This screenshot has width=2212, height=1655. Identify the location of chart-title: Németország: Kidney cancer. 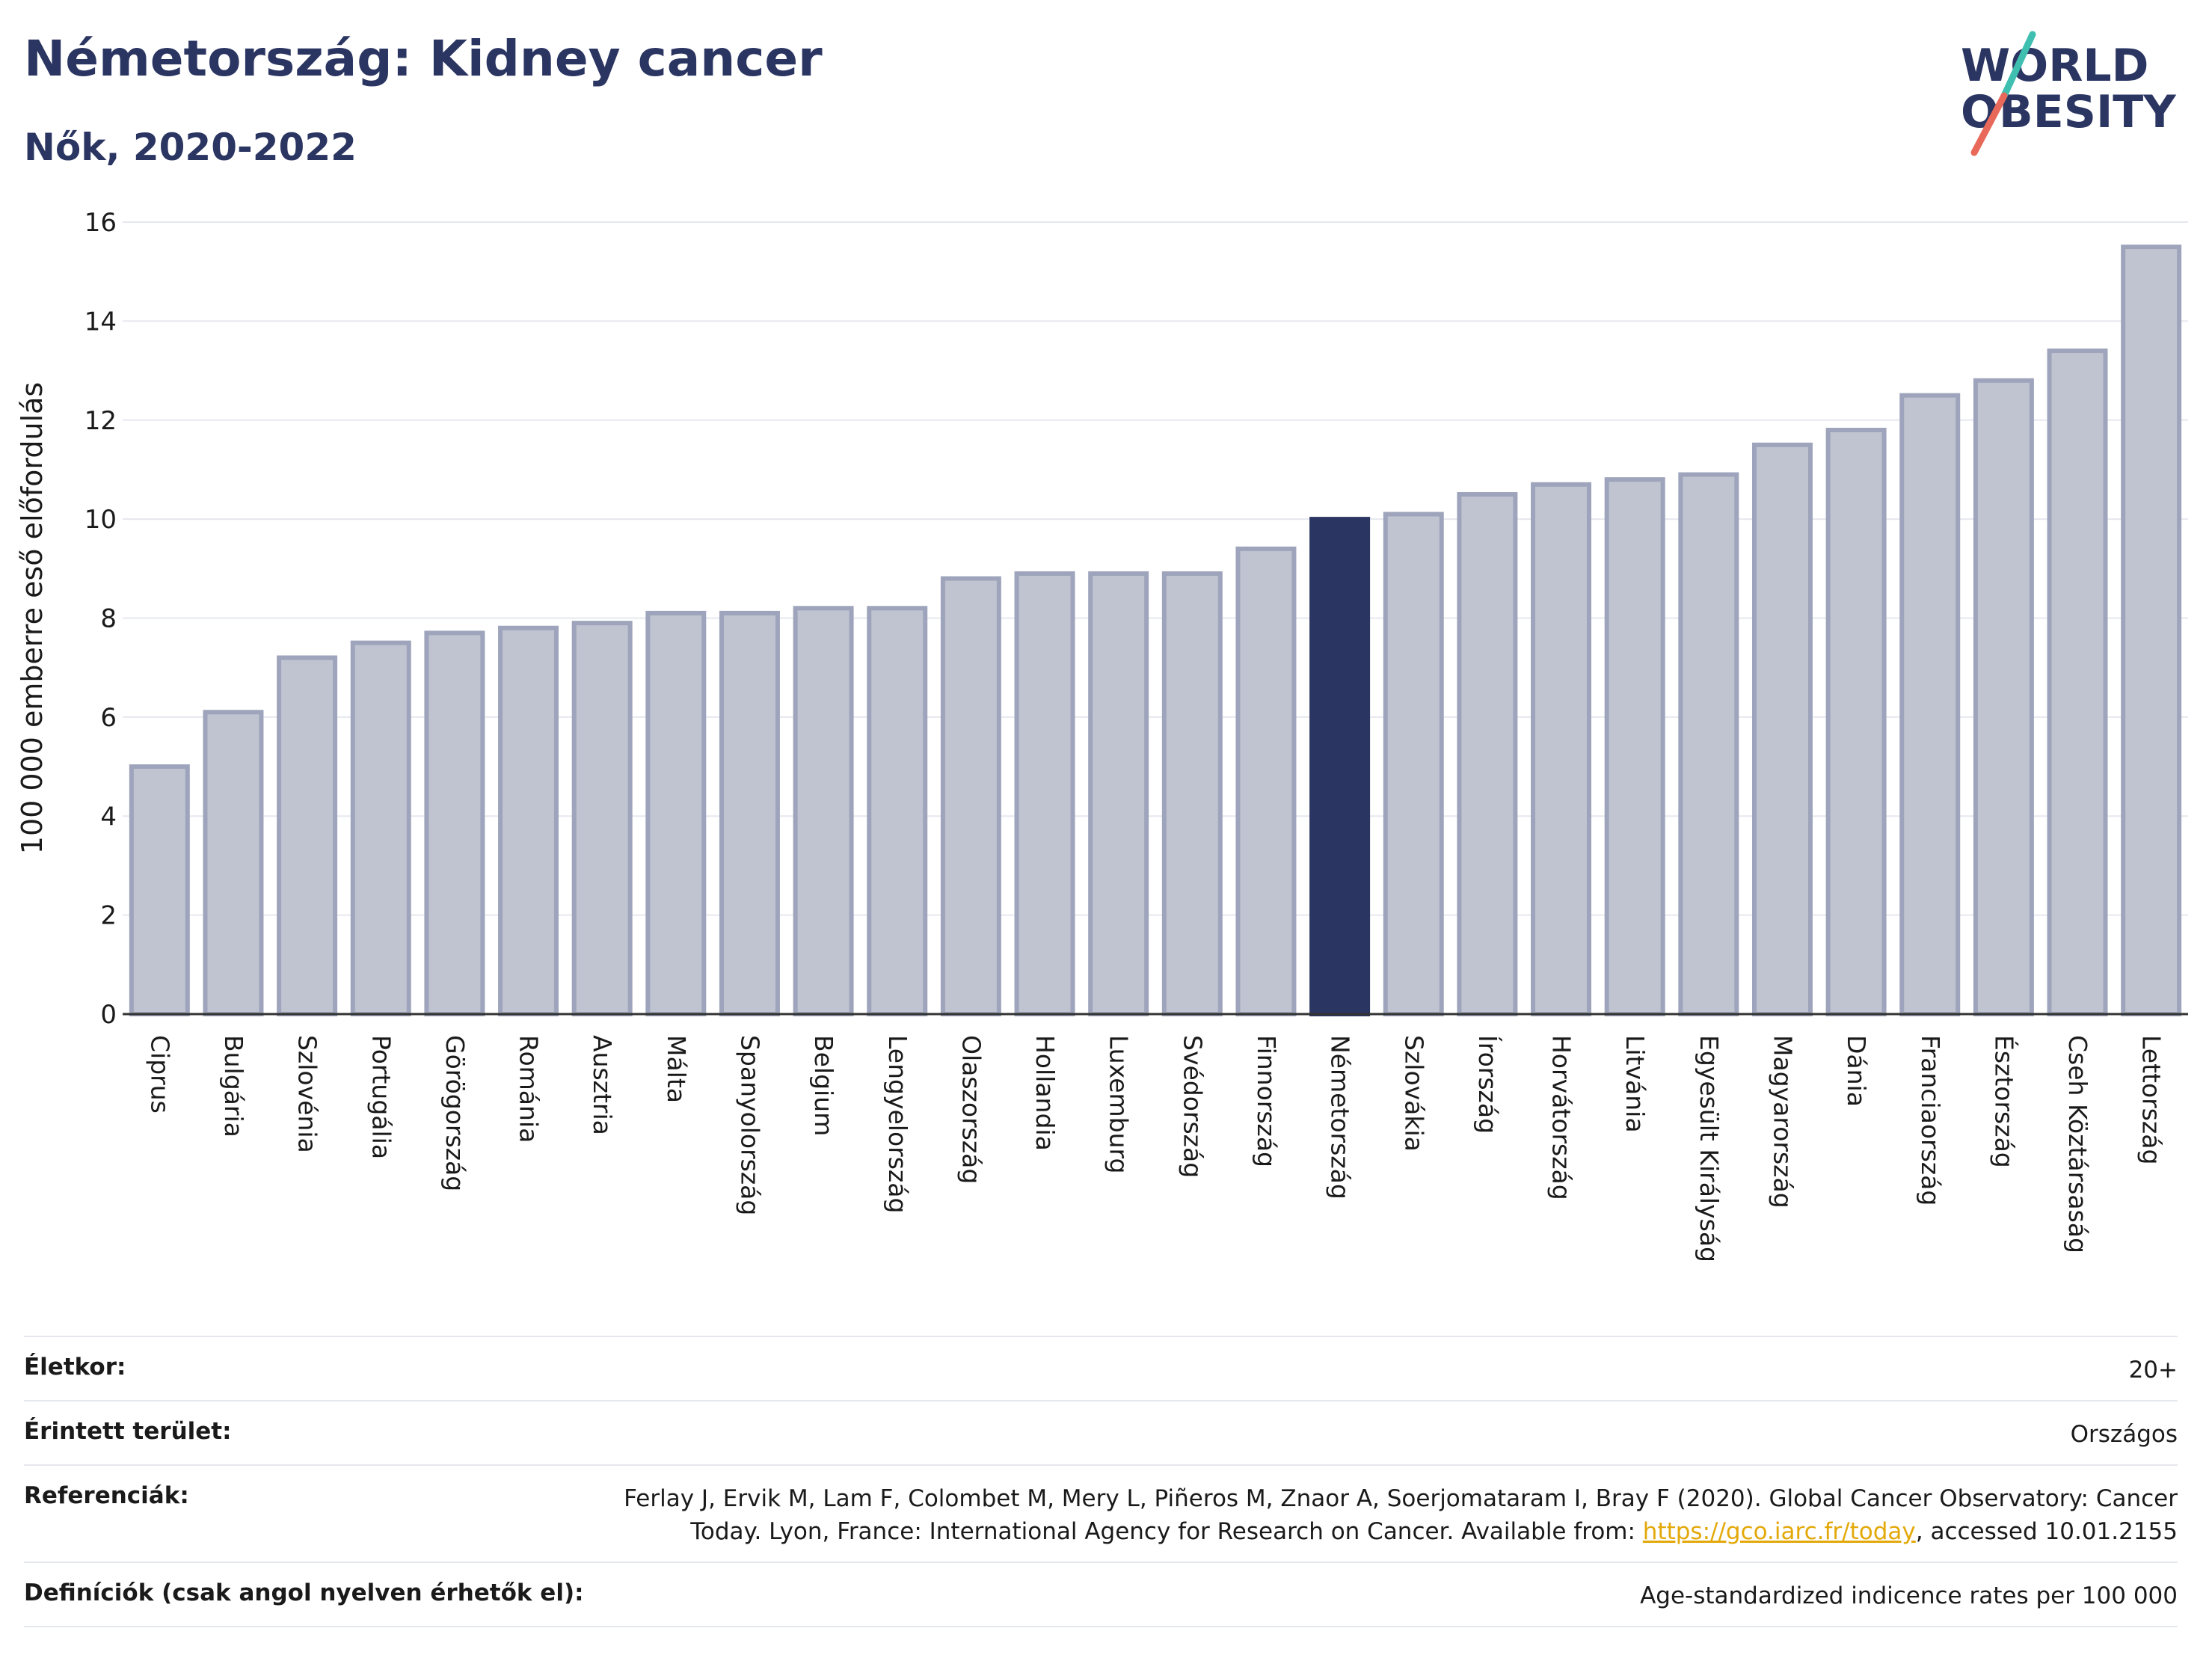
(423, 58).